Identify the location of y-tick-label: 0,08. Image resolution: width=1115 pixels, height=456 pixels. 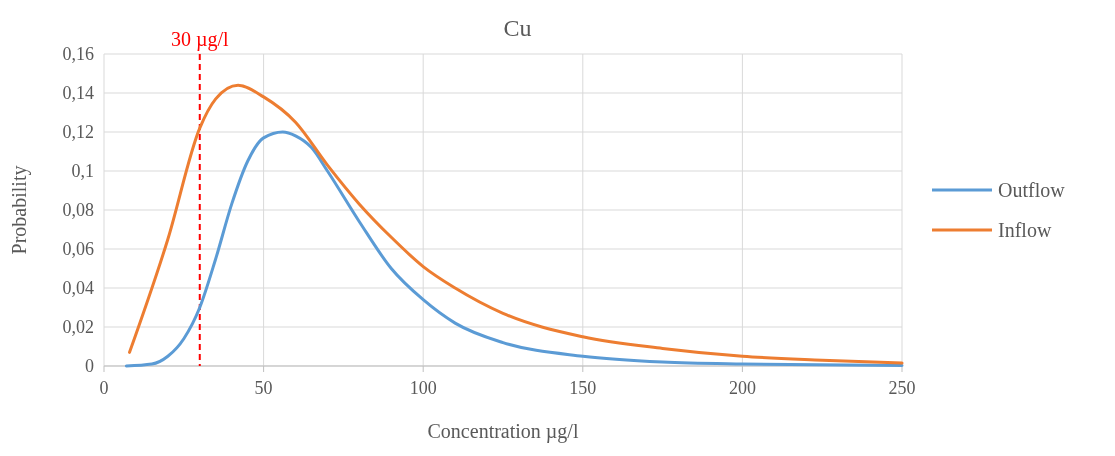
(78, 210).